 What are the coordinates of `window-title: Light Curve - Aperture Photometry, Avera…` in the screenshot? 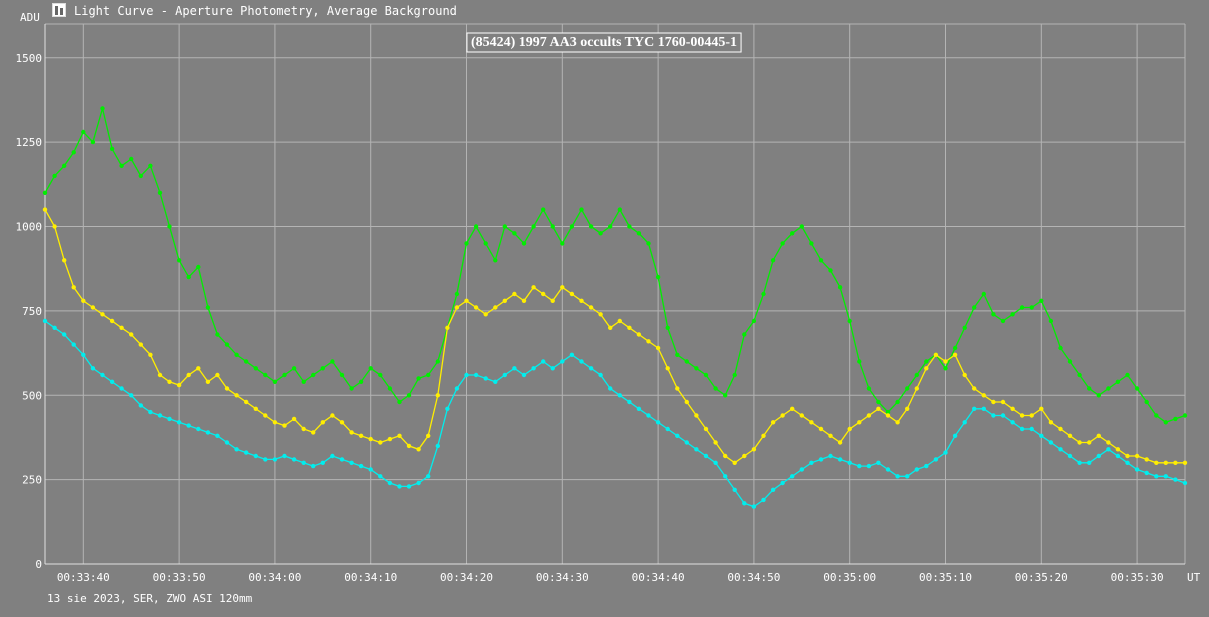 It's located at (265, 11).